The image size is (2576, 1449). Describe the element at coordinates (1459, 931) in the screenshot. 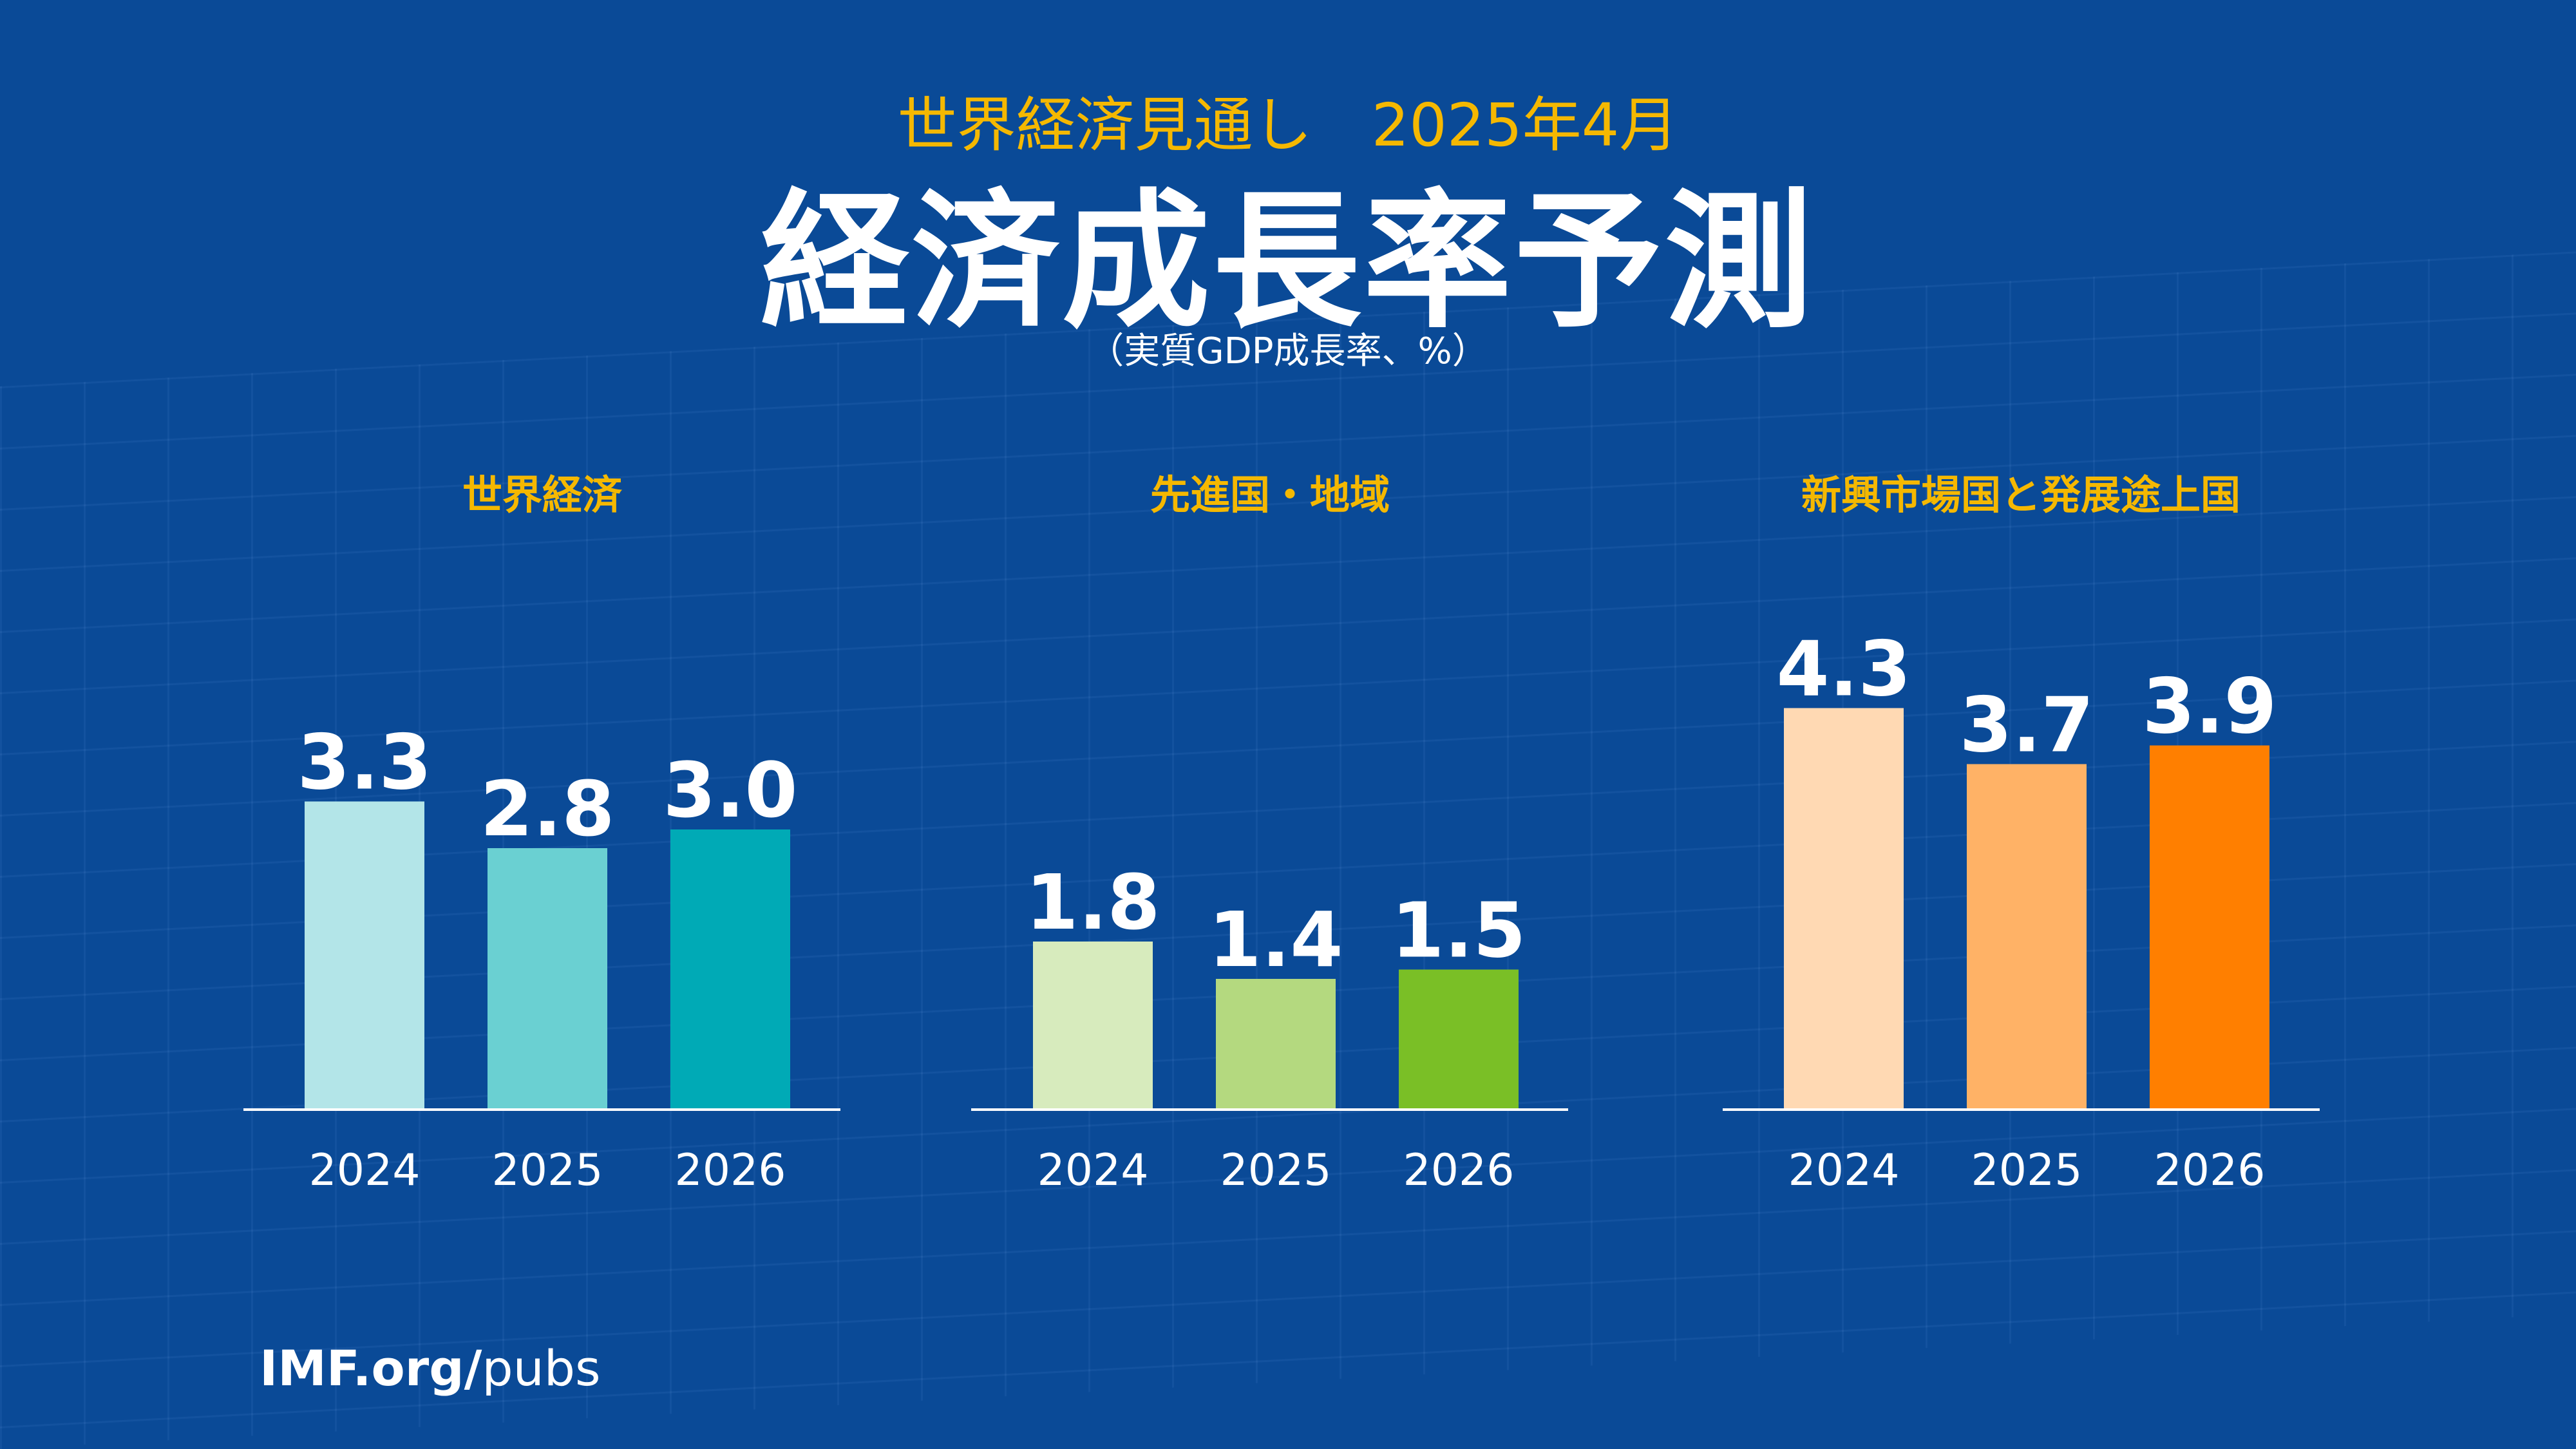

I see `data-label: 1.5` at that location.